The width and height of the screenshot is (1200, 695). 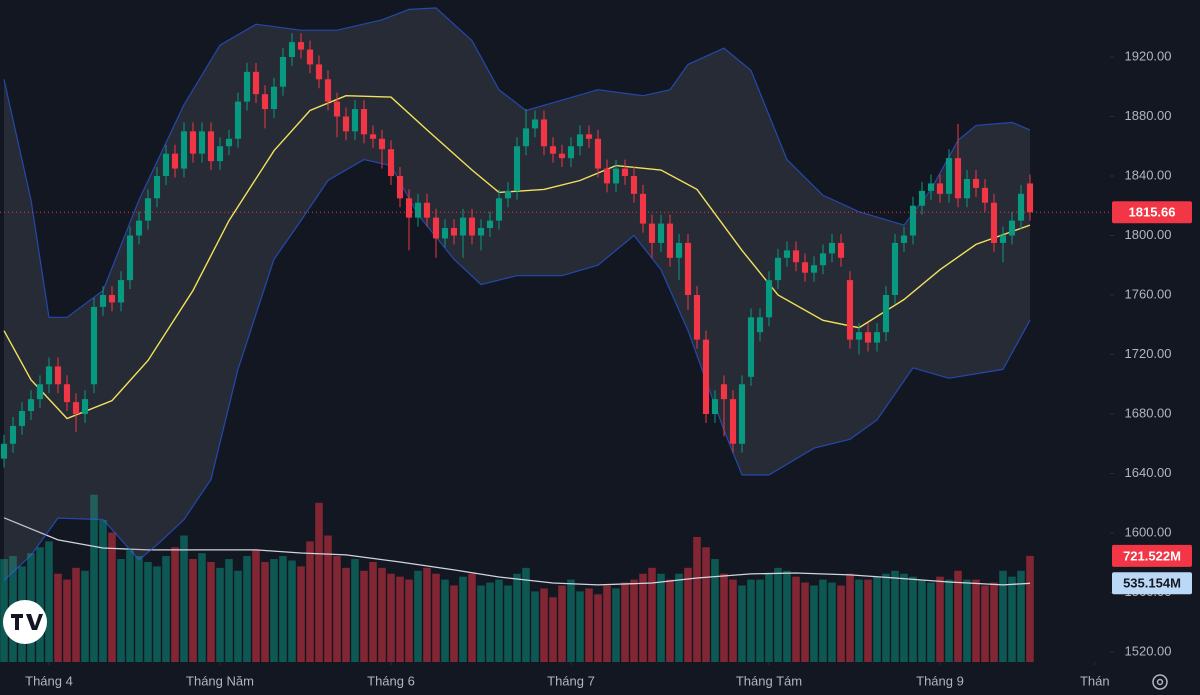 I want to click on settings-icon, so click(x=1160, y=682).